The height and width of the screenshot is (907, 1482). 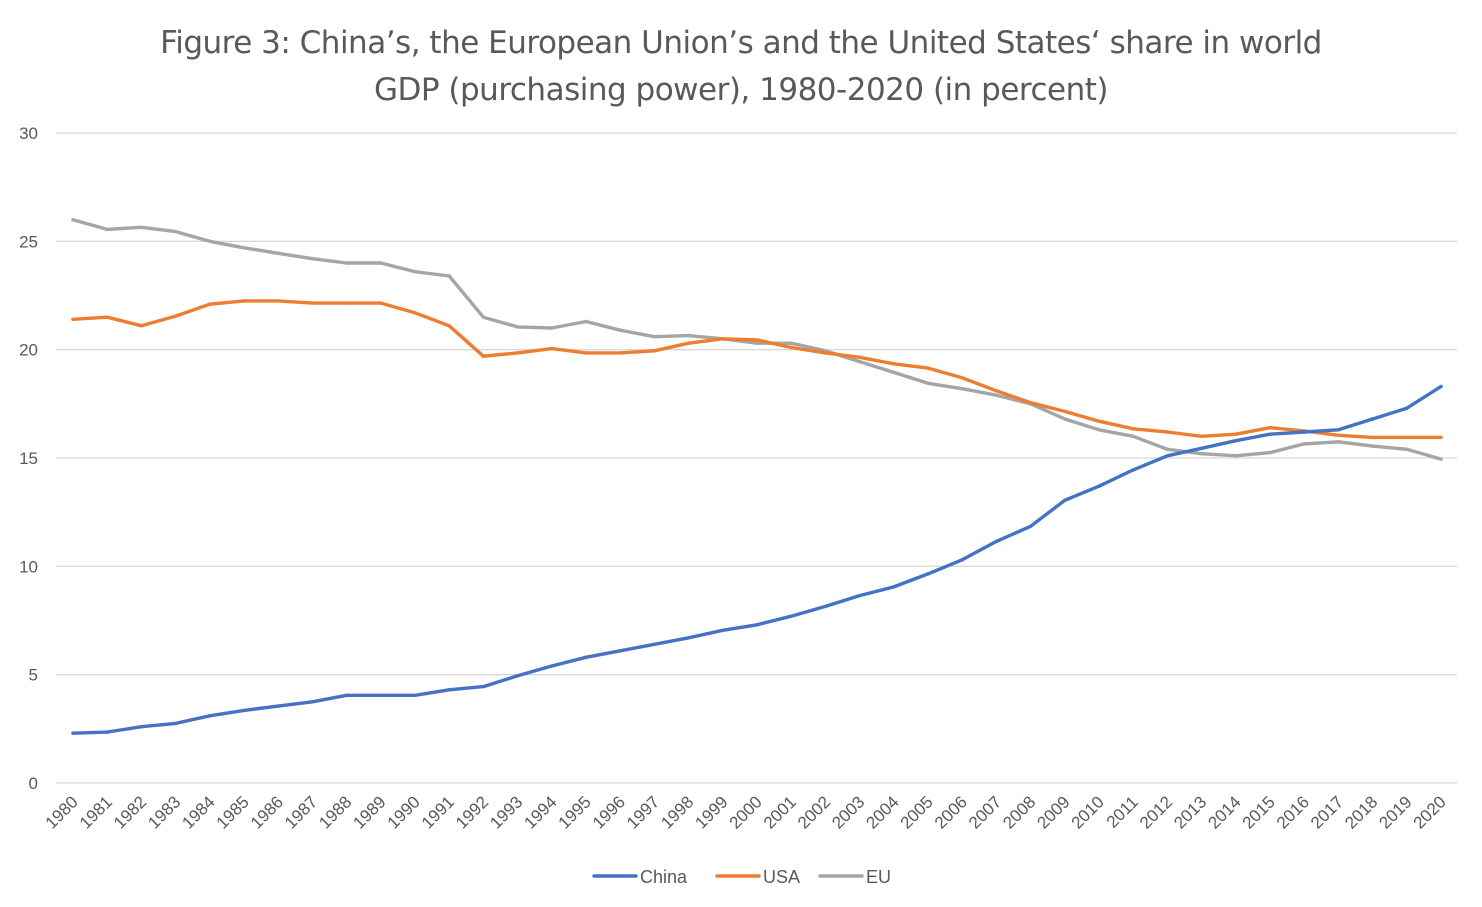 I want to click on data-point-eu-2014, so click(x=1236, y=456).